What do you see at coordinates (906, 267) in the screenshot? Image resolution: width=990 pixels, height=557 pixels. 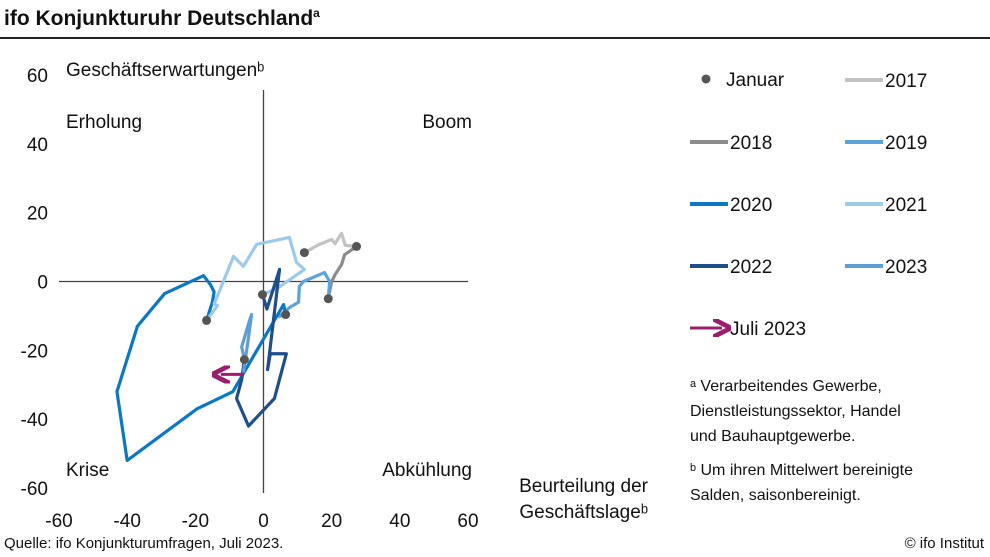 I see `legend-label: 2023` at bounding box center [906, 267].